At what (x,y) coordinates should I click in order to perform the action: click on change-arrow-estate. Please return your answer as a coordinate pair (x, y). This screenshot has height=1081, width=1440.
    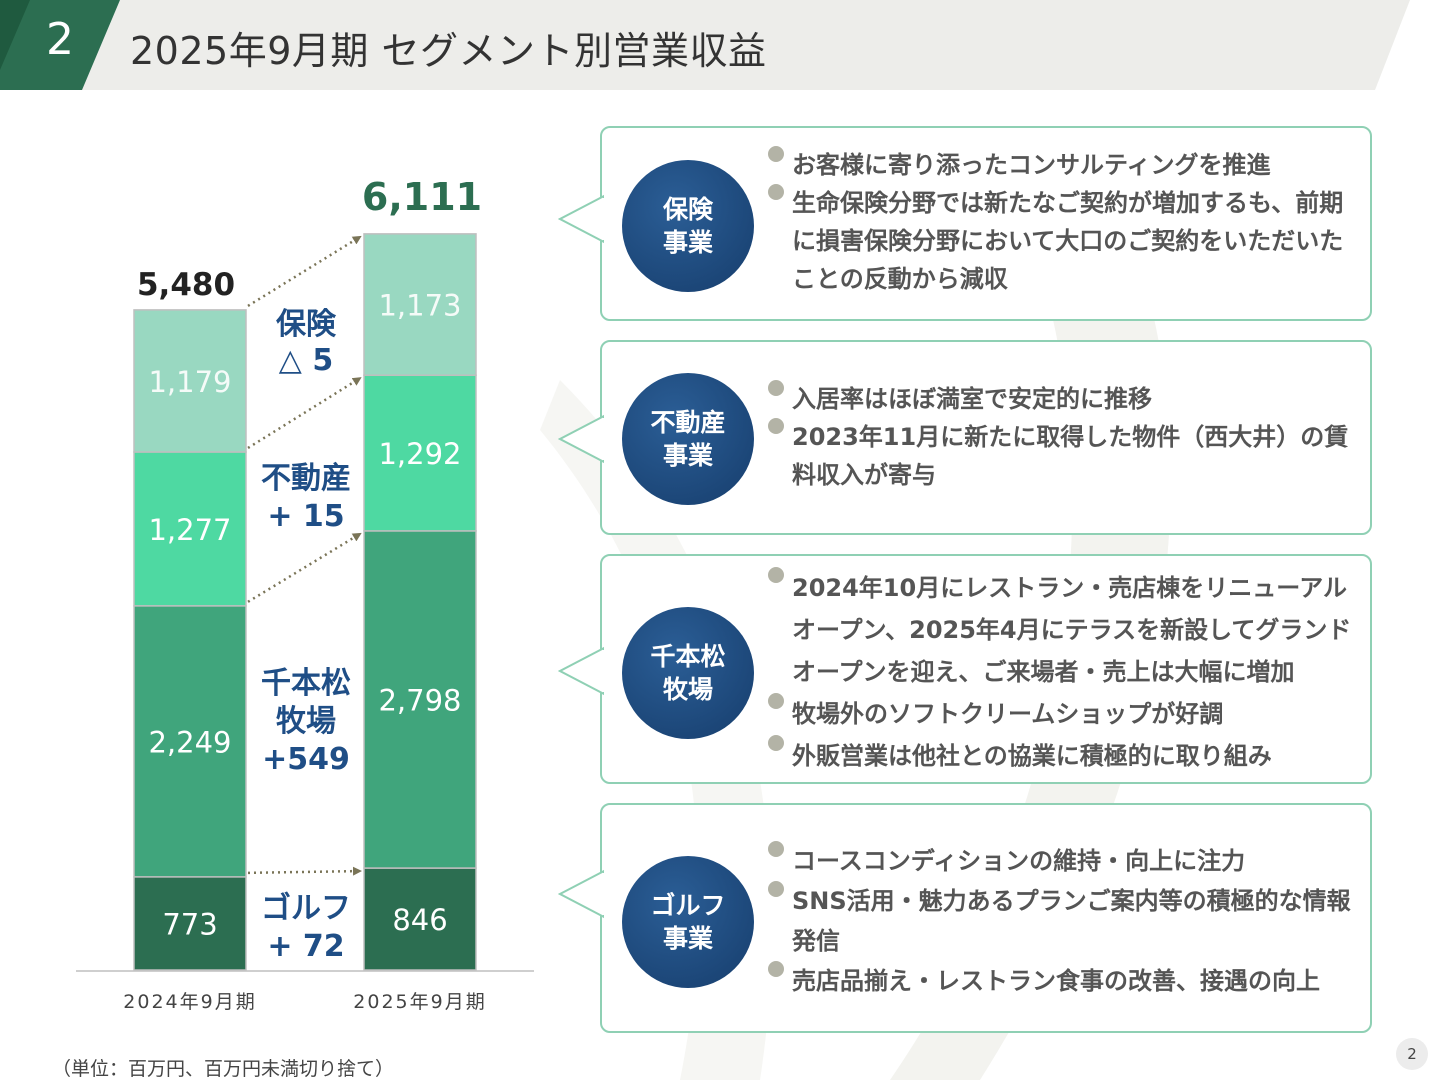
    Looking at the image, I should click on (304, 413).